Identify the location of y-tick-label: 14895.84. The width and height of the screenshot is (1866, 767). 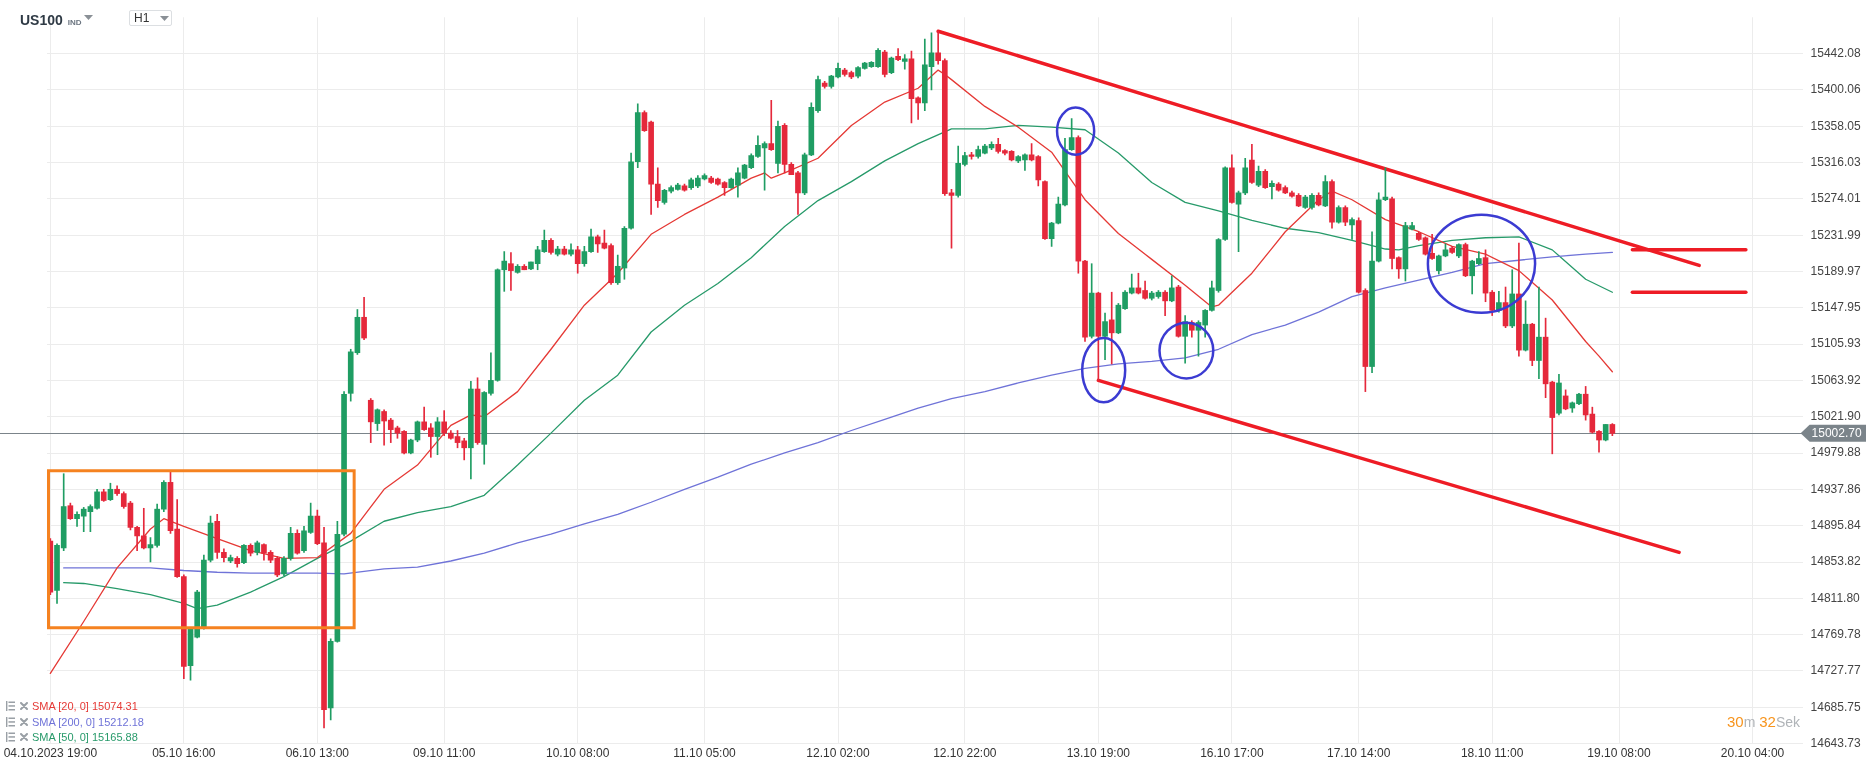
(1835, 525).